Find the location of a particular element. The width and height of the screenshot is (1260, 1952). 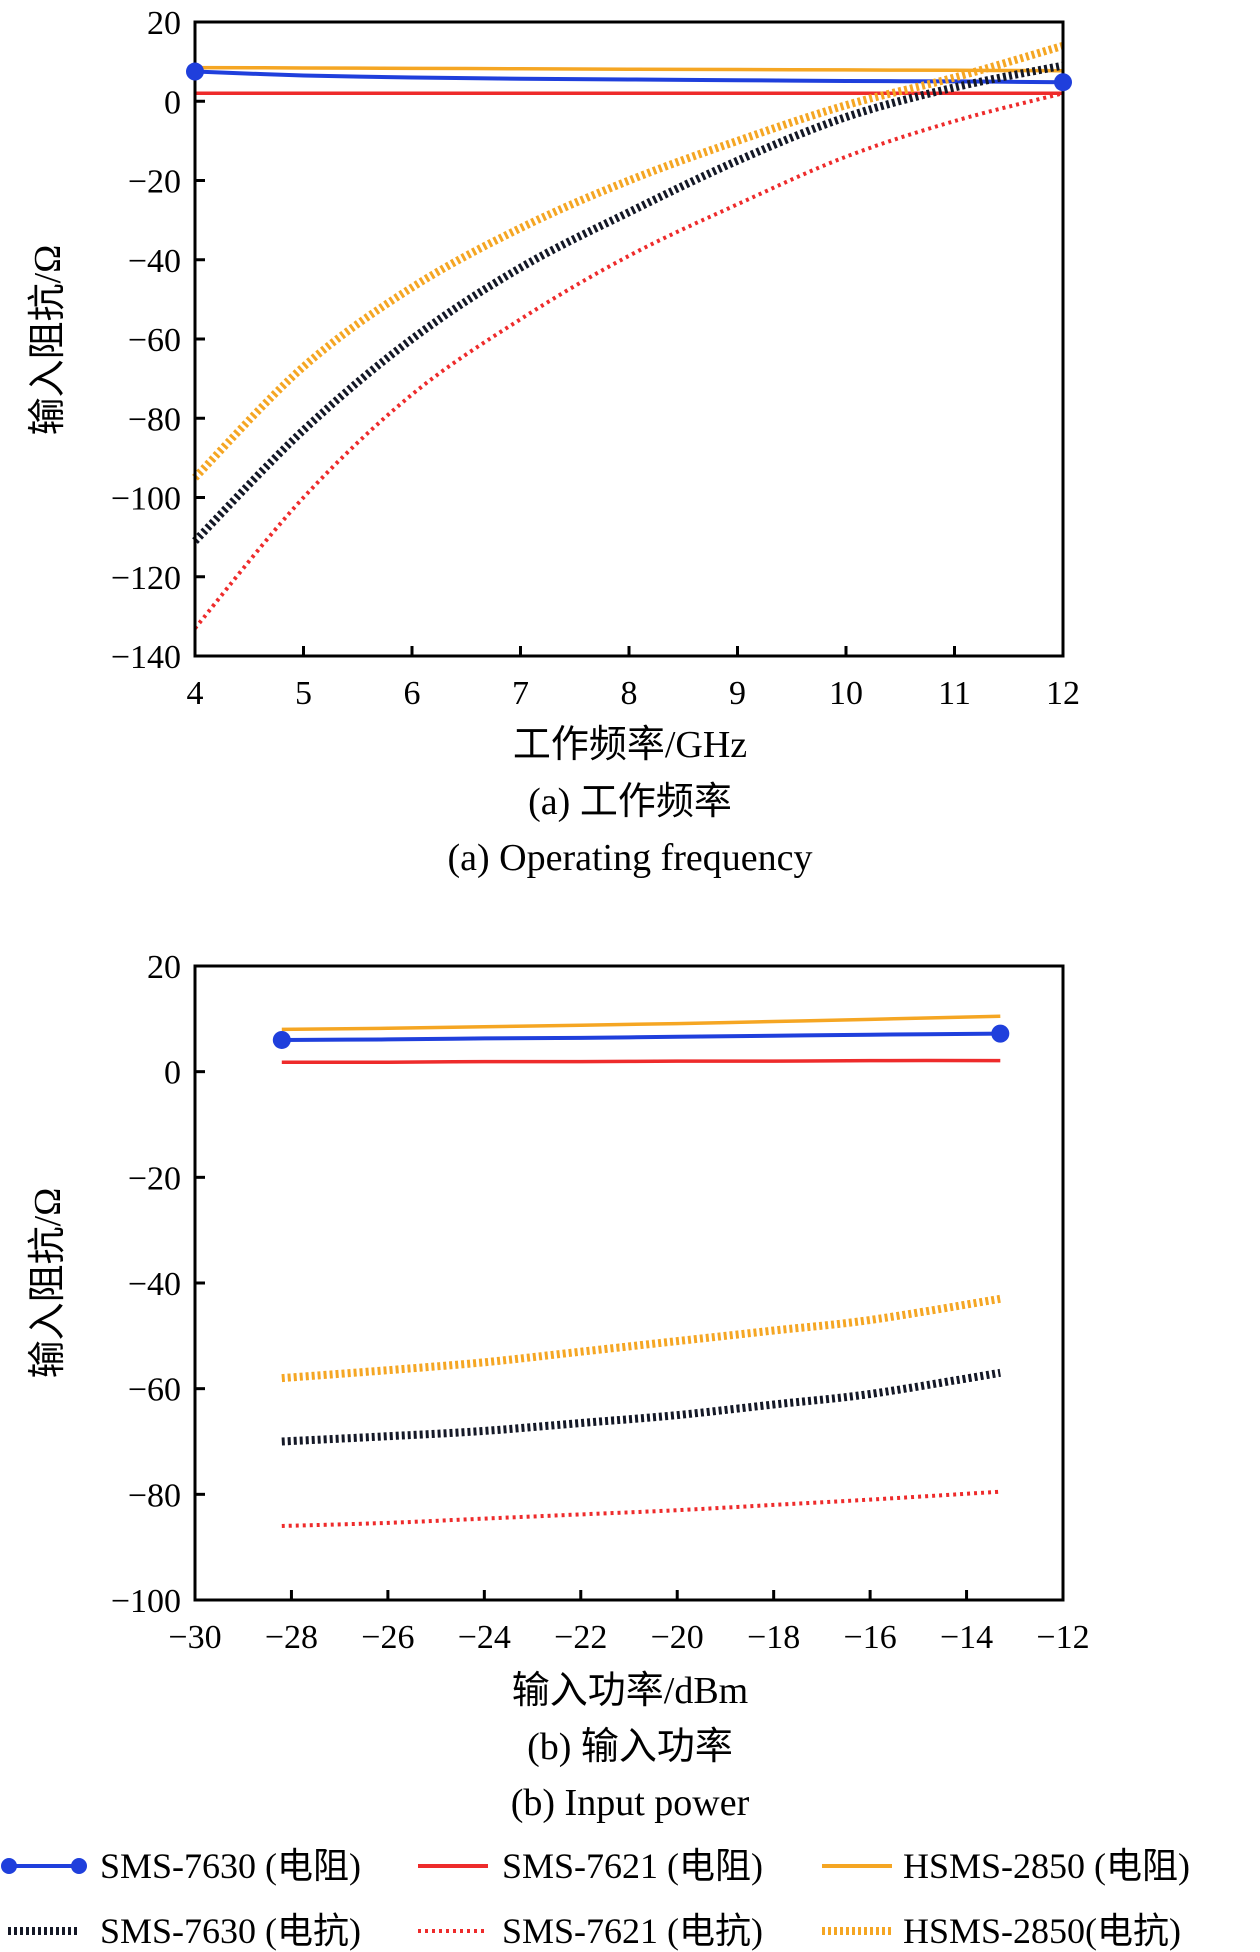

a-xtick-label: 7 is located at coordinates (520, 693).